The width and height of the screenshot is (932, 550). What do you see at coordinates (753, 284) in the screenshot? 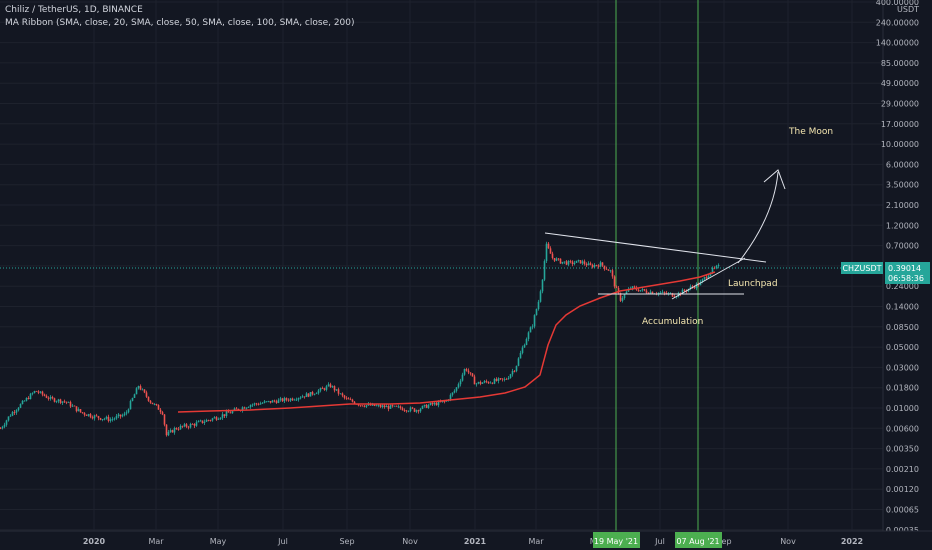
I see `annotation-launchpad: Launchpad` at bounding box center [753, 284].